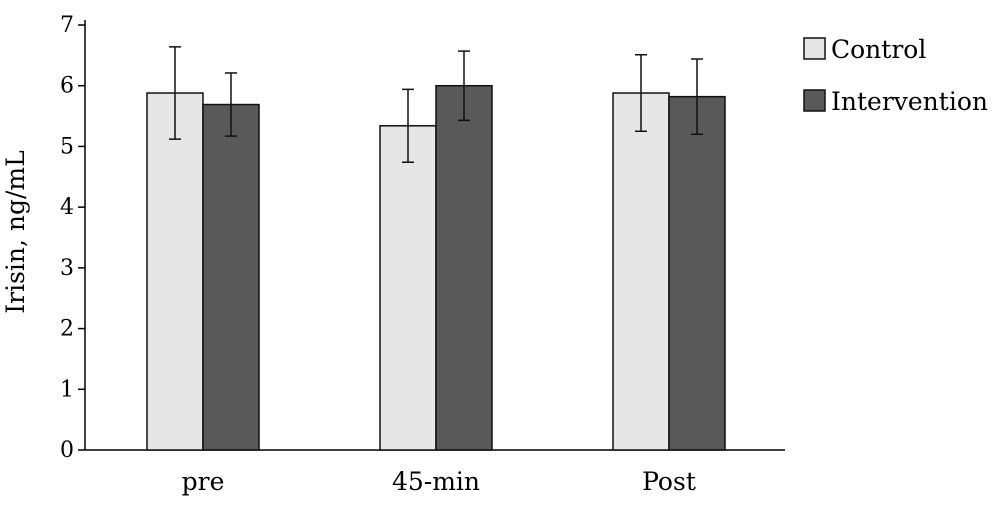 The width and height of the screenshot is (1000, 515). What do you see at coordinates (408, 288) in the screenshot?
I see `bar-control-45-min` at bounding box center [408, 288].